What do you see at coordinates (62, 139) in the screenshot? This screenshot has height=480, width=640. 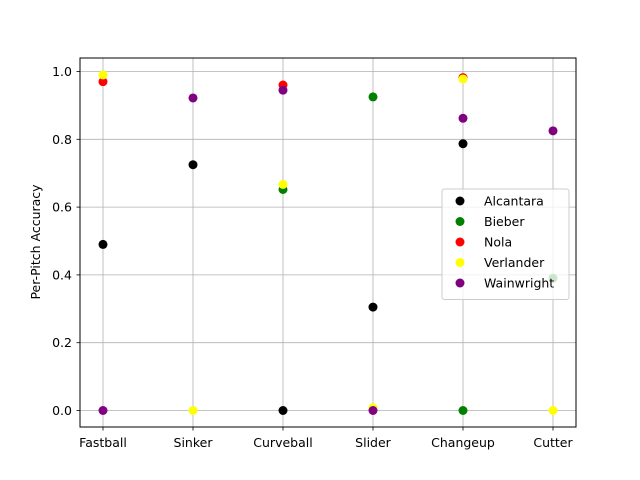 I see `y-tick-label: 0.8` at bounding box center [62, 139].